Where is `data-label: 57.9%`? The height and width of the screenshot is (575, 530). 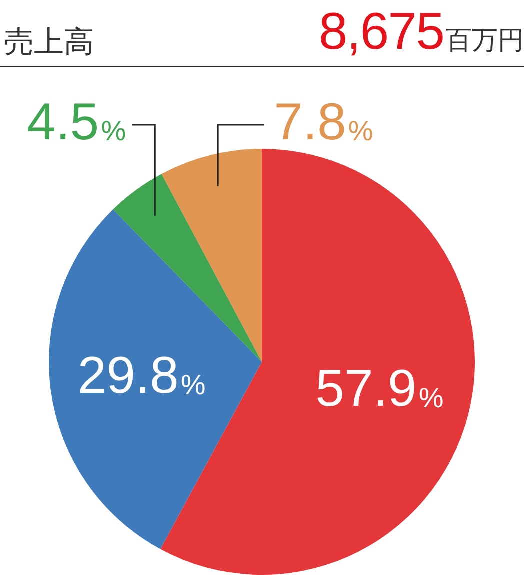 data-label: 57.9% is located at coordinates (380, 389).